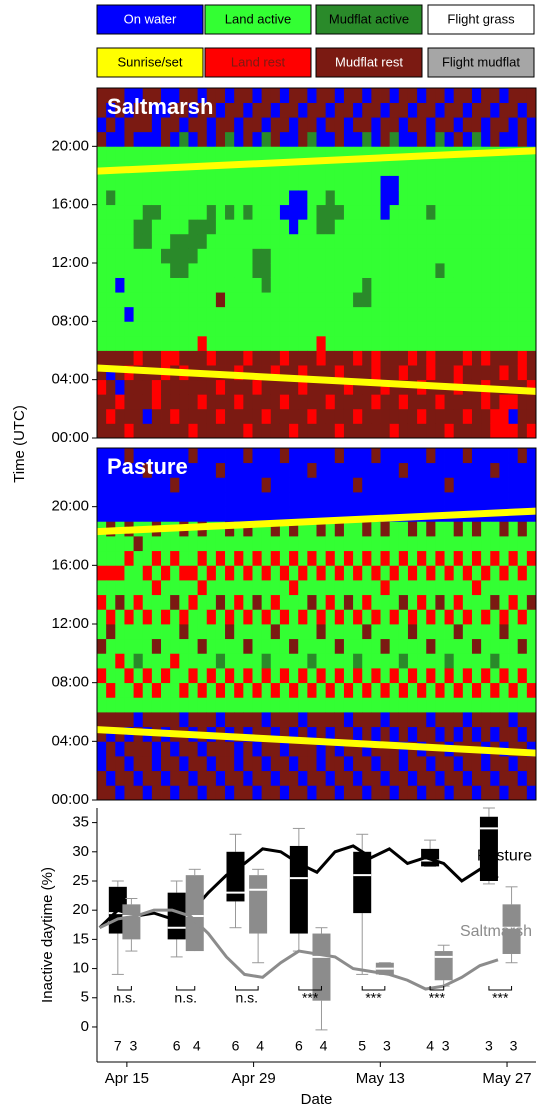 This screenshot has width=538, height=1120. What do you see at coordinates (147, 466) in the screenshot?
I see `panel-title: Pasture` at bounding box center [147, 466].